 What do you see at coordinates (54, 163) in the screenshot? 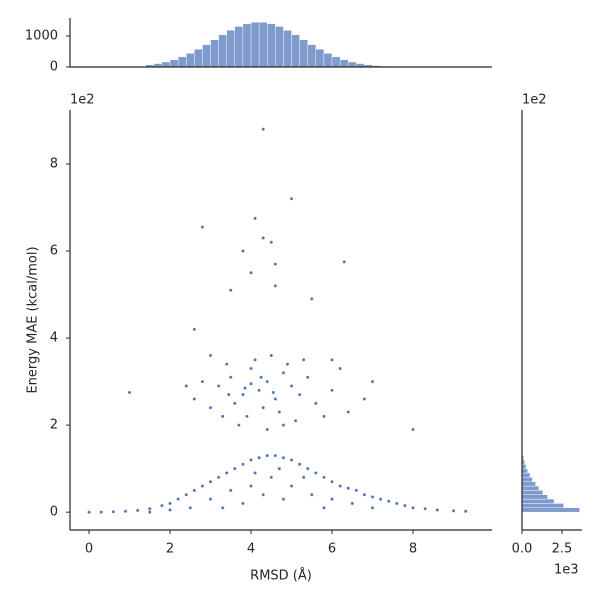
I see `y-tick-label: 8` at bounding box center [54, 163].